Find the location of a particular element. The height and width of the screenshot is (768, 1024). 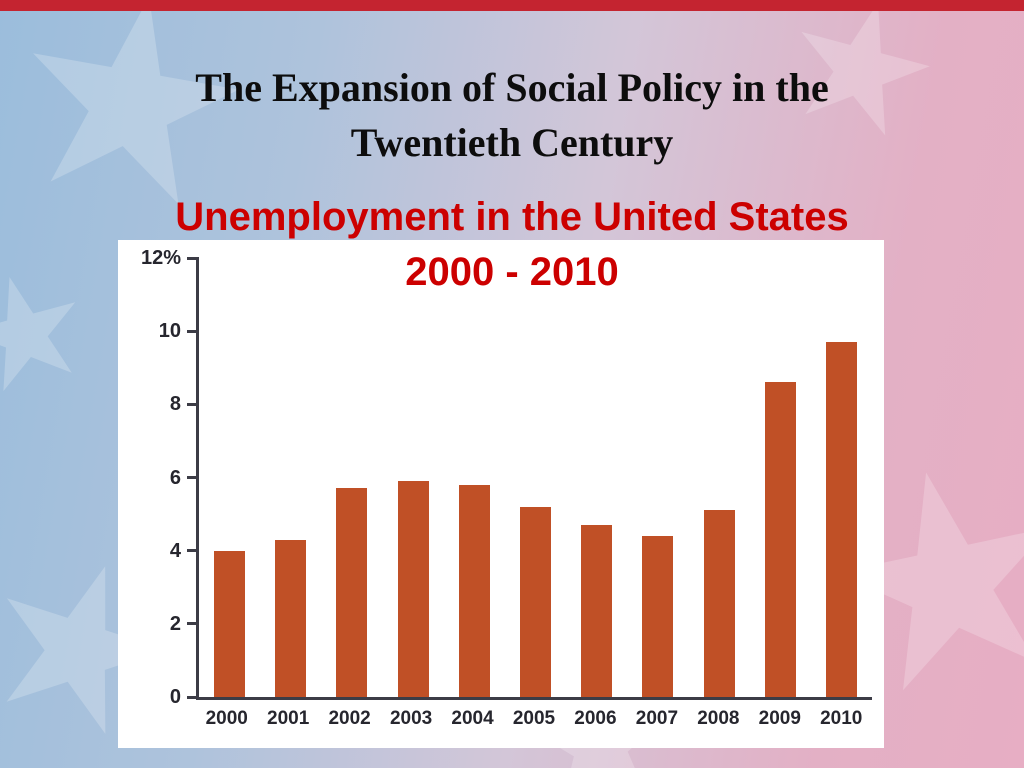

slide-title-line1: The Expansion of Social Policy in the is located at coordinates (512, 87).